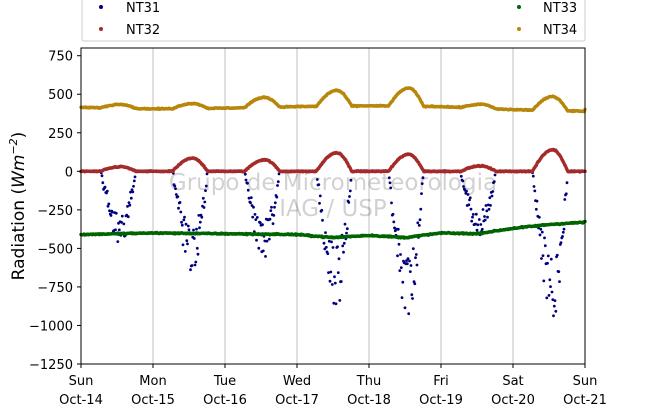 This screenshot has width=650, height=409. I want to click on y-tick-label: 0, so click(69, 172).